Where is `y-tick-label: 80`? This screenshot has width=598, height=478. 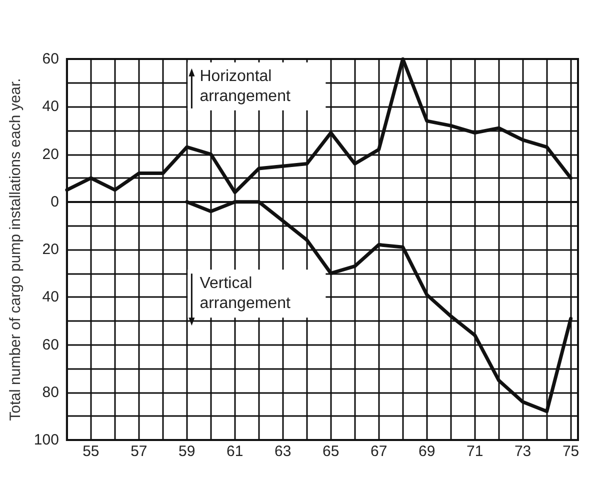 y-tick-label: 80 is located at coordinates (50, 392).